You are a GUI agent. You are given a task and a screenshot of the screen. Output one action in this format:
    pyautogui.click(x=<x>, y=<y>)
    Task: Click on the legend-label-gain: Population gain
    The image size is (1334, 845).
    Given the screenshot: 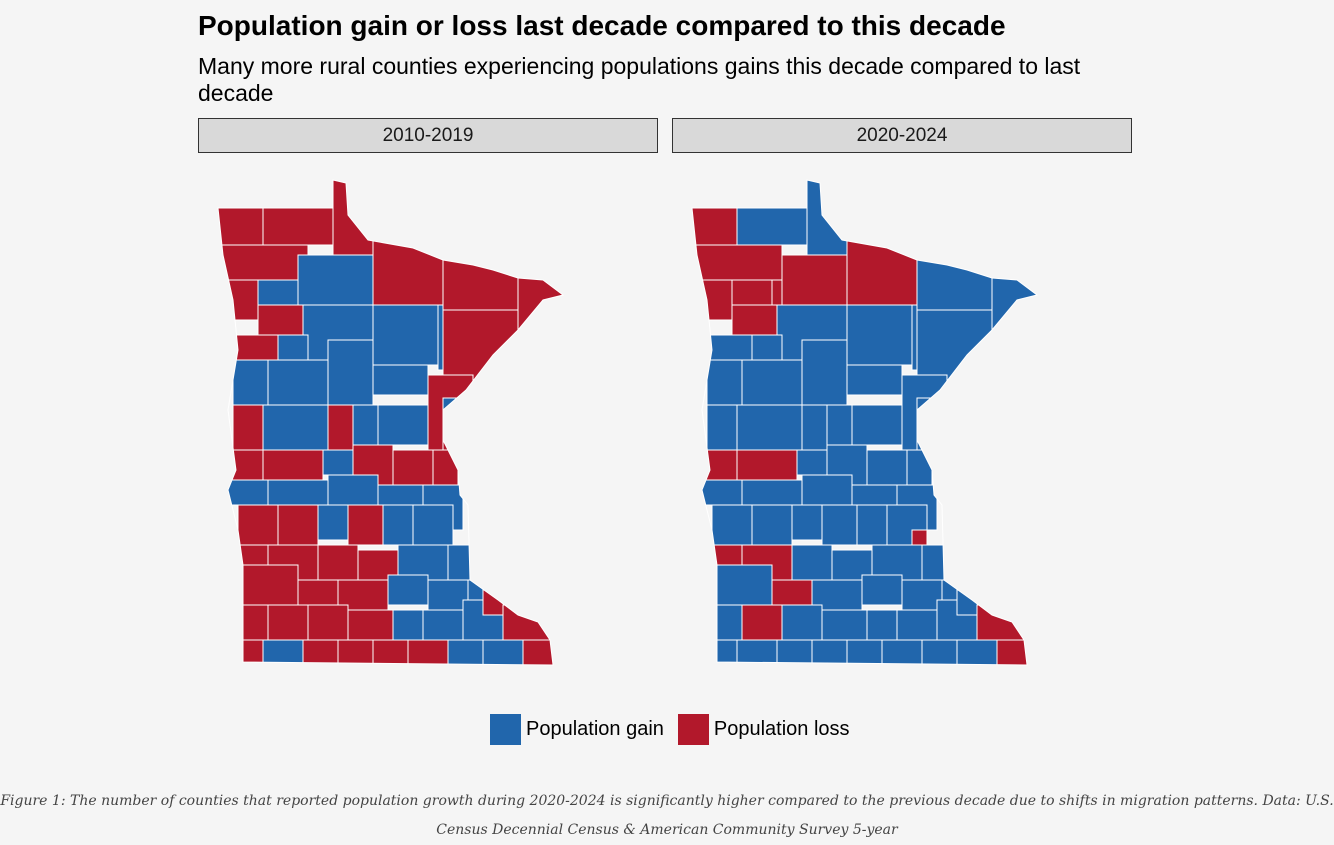 What is the action you would take?
    pyautogui.click(x=595, y=729)
    